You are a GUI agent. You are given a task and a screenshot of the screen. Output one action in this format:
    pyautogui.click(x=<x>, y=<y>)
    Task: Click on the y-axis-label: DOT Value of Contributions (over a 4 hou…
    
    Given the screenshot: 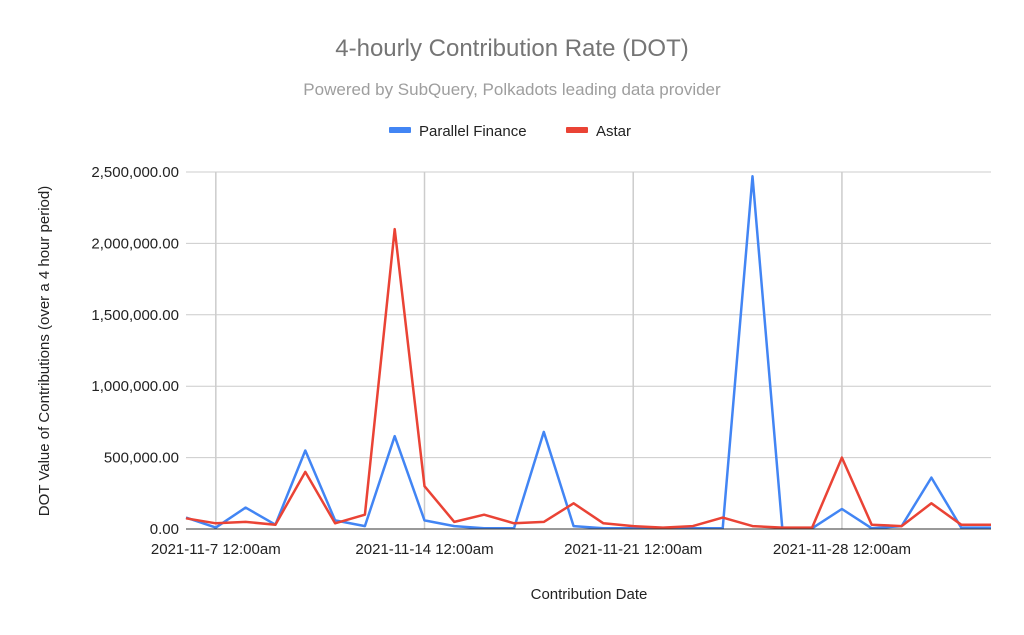 What is the action you would take?
    pyautogui.click(x=44, y=351)
    